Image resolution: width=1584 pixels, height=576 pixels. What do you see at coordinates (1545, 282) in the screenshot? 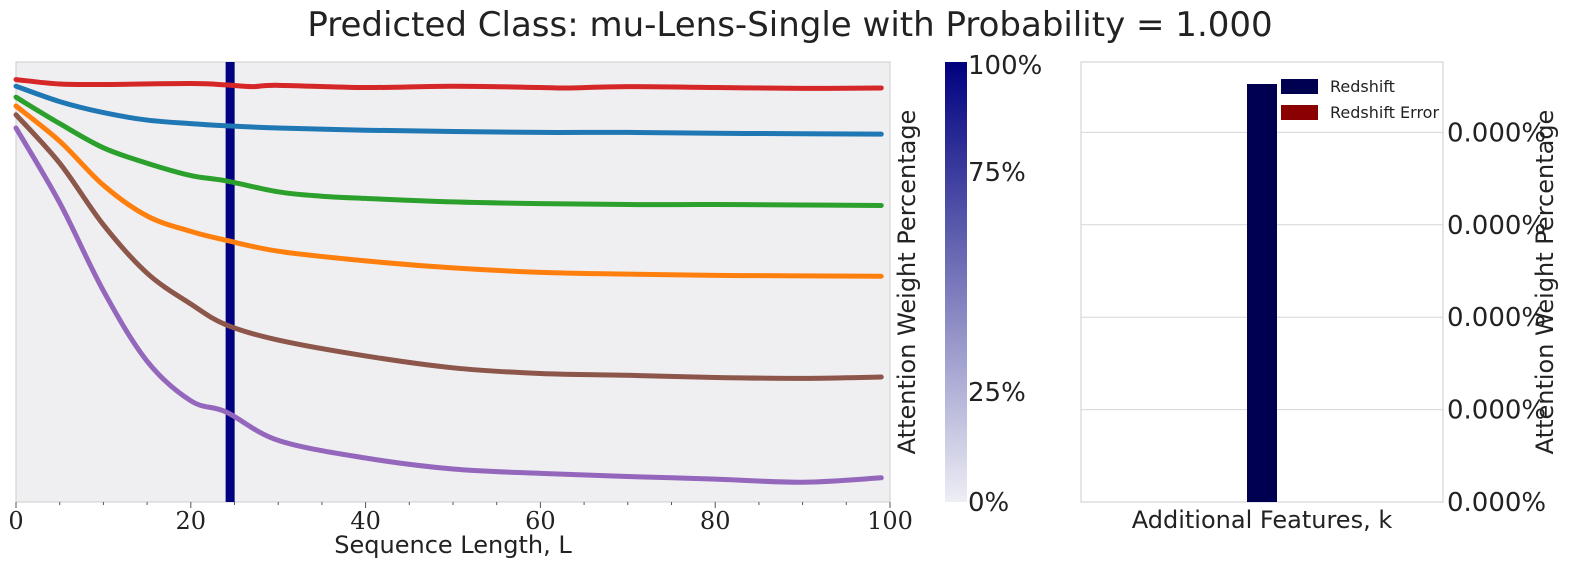
I see `bar-y-axis-label: Attention Weight Percentage` at bounding box center [1545, 282].